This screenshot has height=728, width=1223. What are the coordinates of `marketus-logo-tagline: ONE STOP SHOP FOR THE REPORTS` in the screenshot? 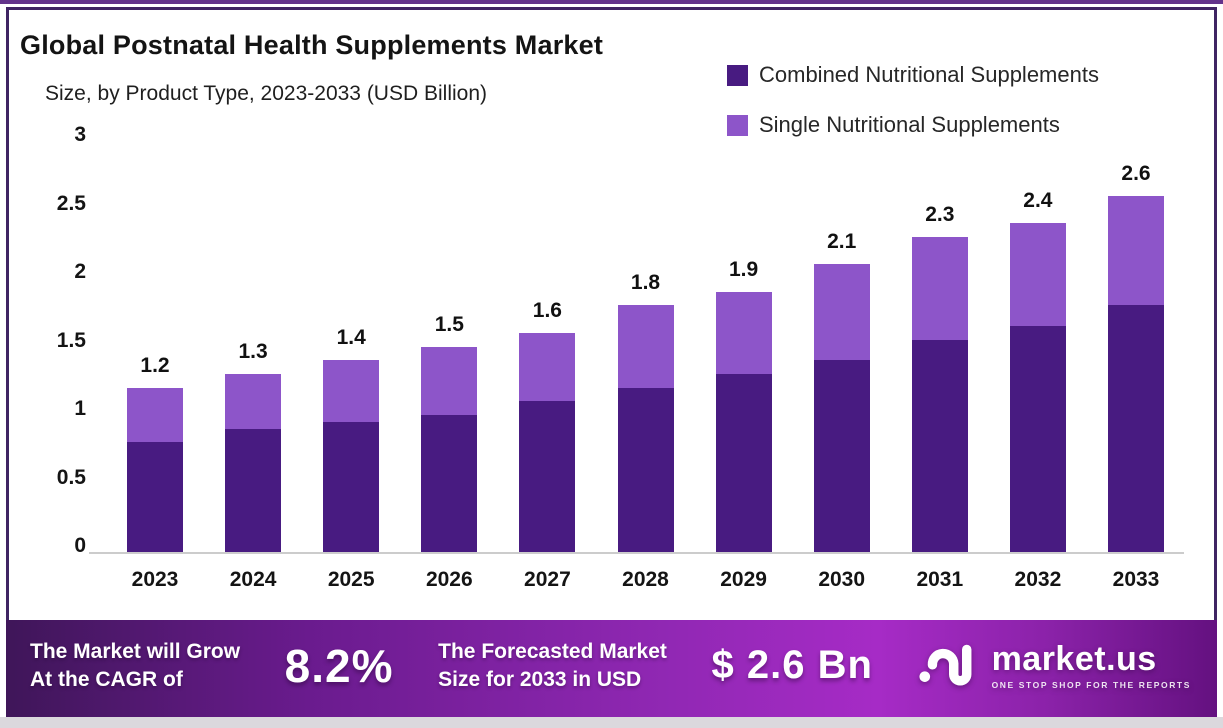 It's located at (1091, 684).